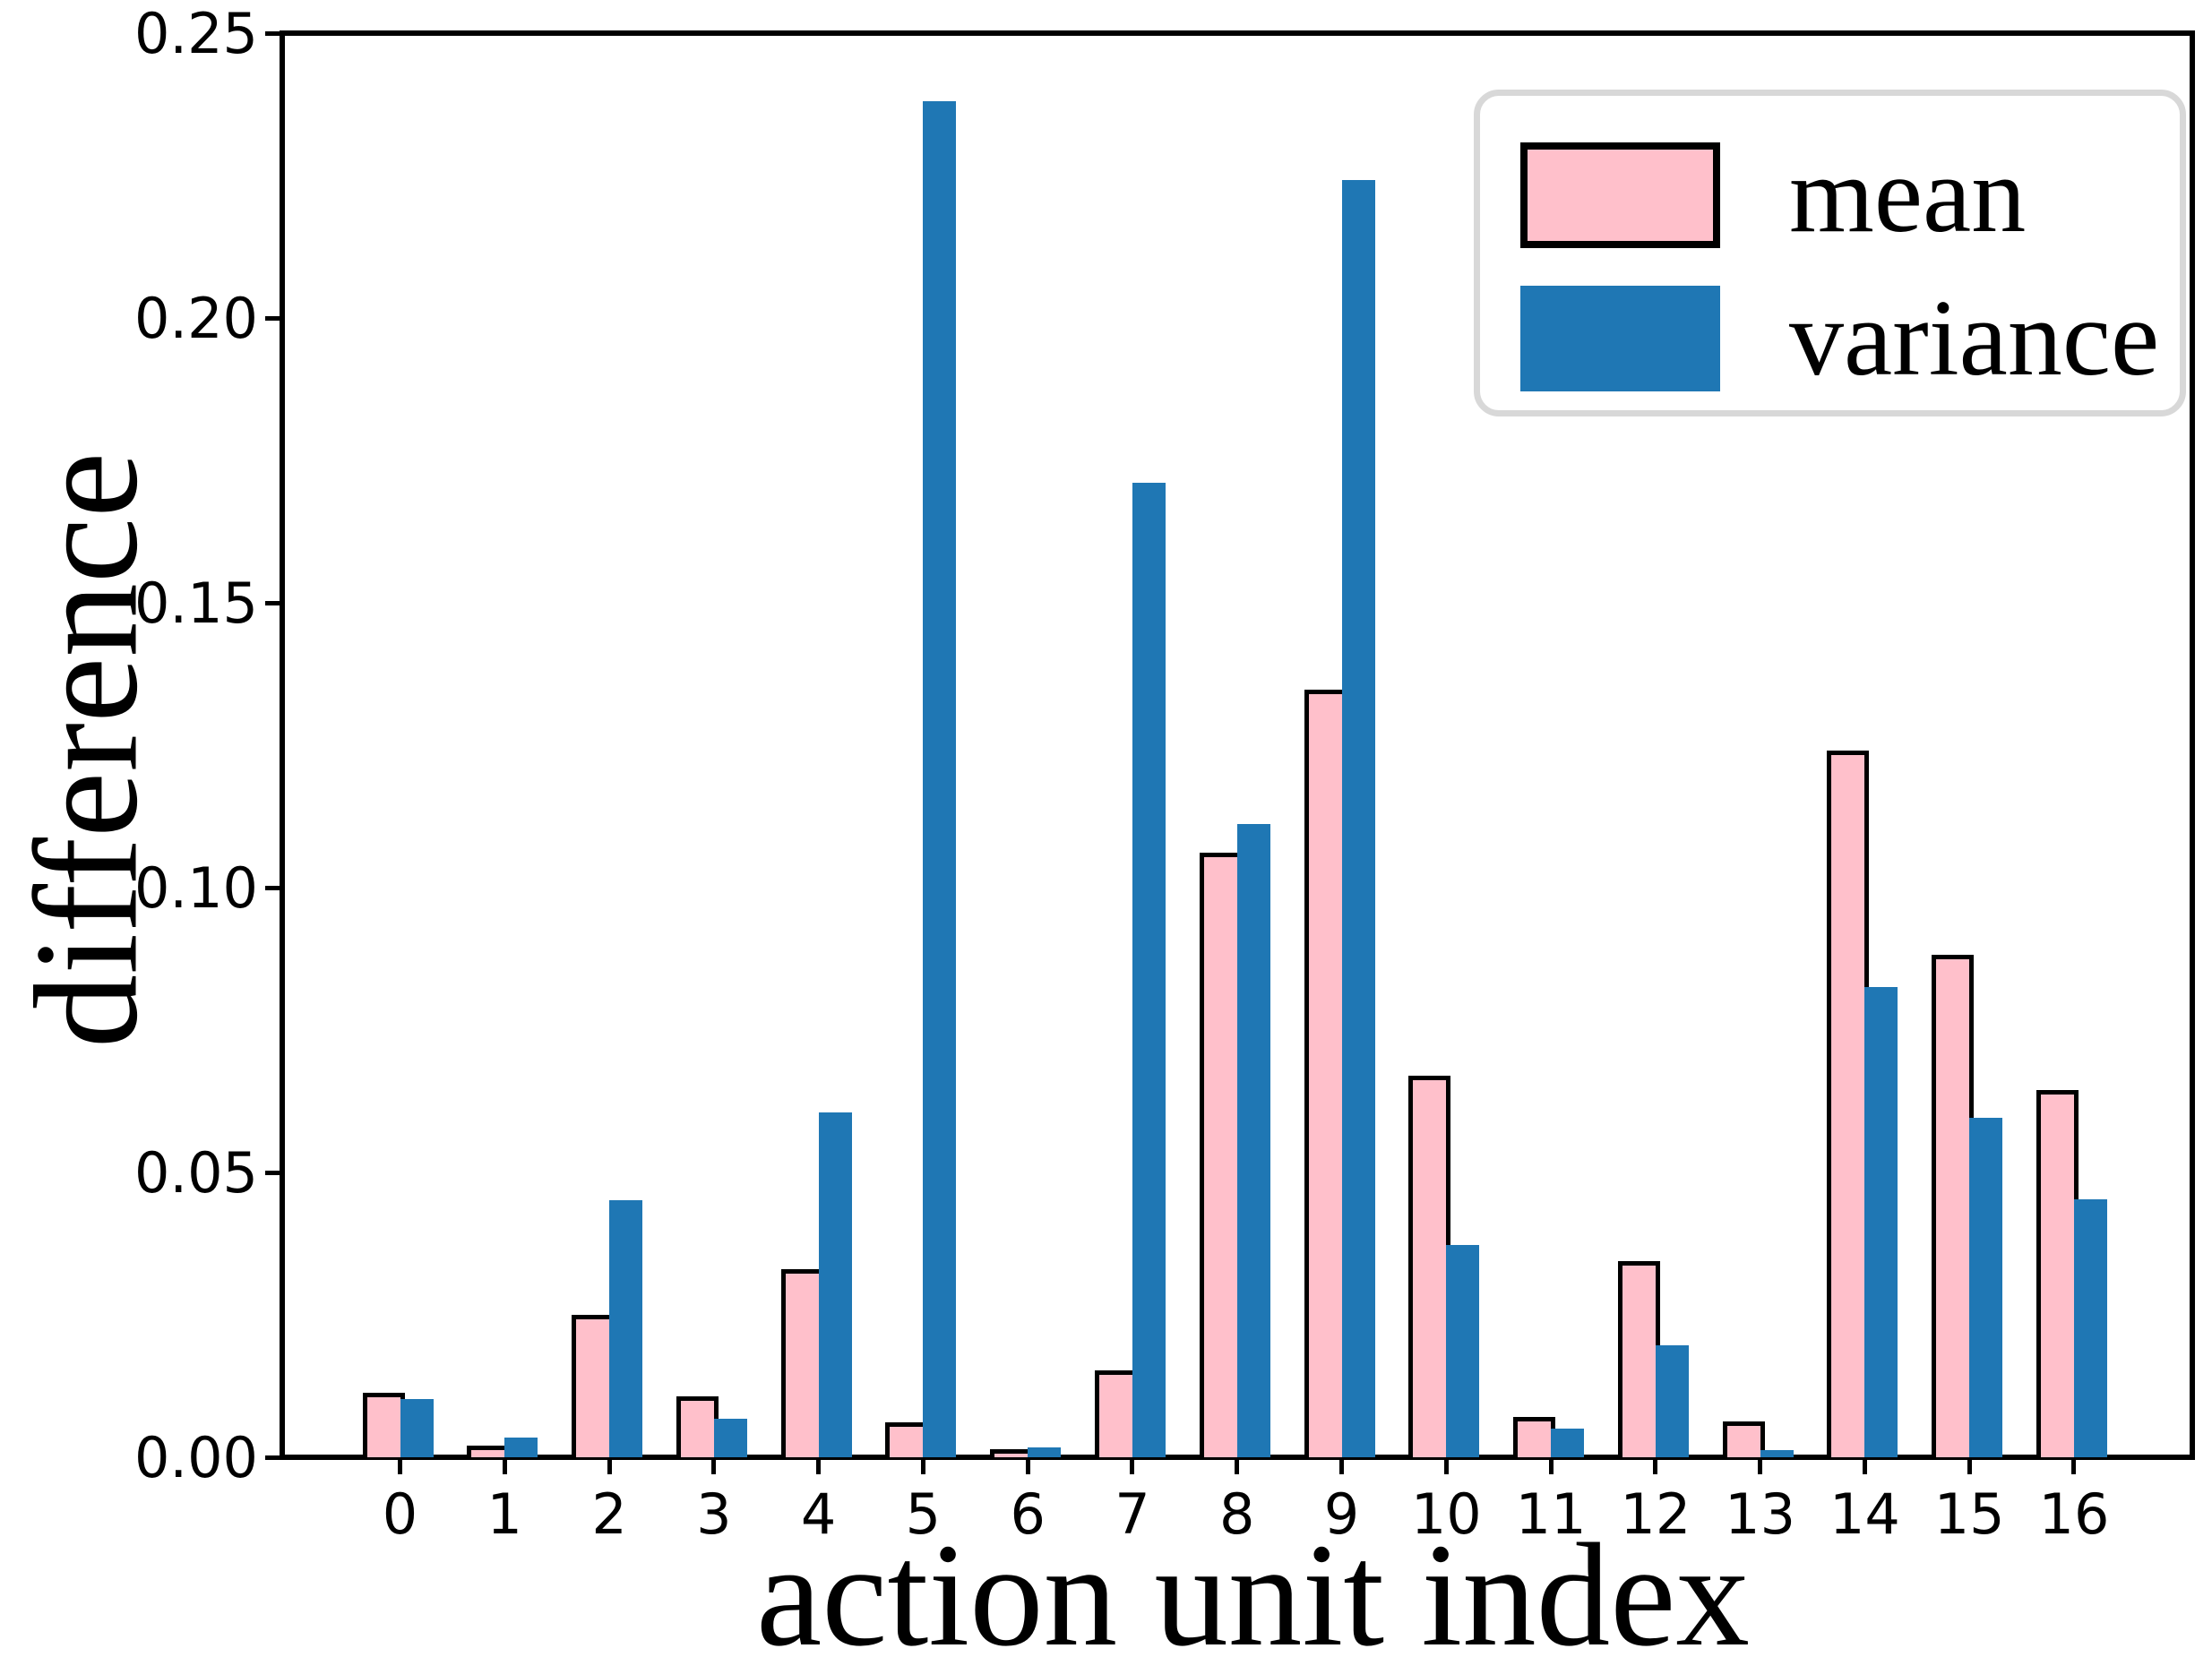  I want to click on legend-label-mean: mean, so click(1908, 195).